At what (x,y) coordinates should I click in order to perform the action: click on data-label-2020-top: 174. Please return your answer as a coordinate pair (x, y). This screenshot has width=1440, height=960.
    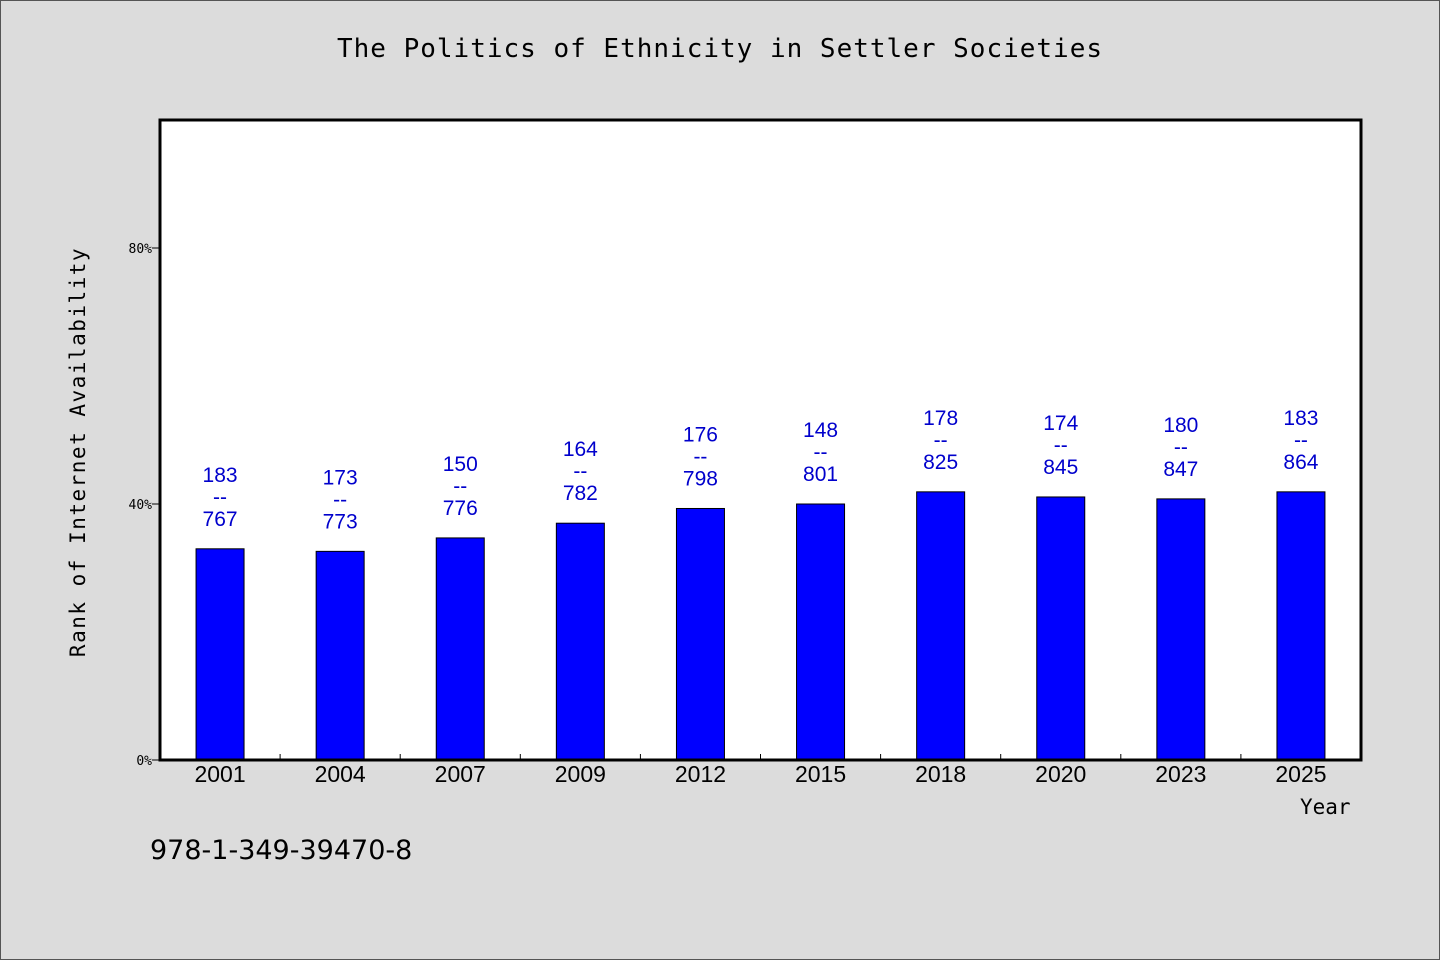
    Looking at the image, I should click on (1060, 423).